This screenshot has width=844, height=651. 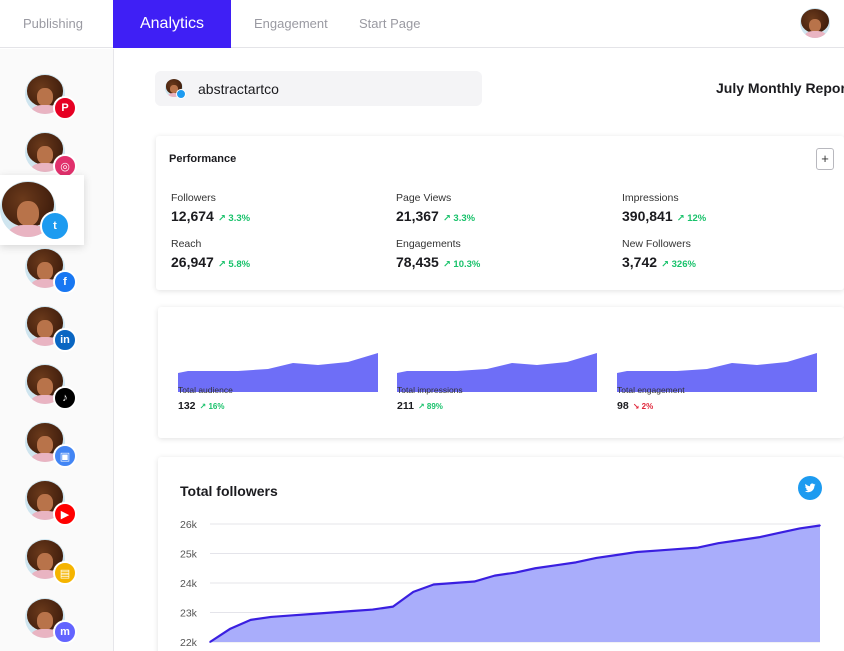 I want to click on sidebar-account-mastodon: m, so click(x=51, y=621).